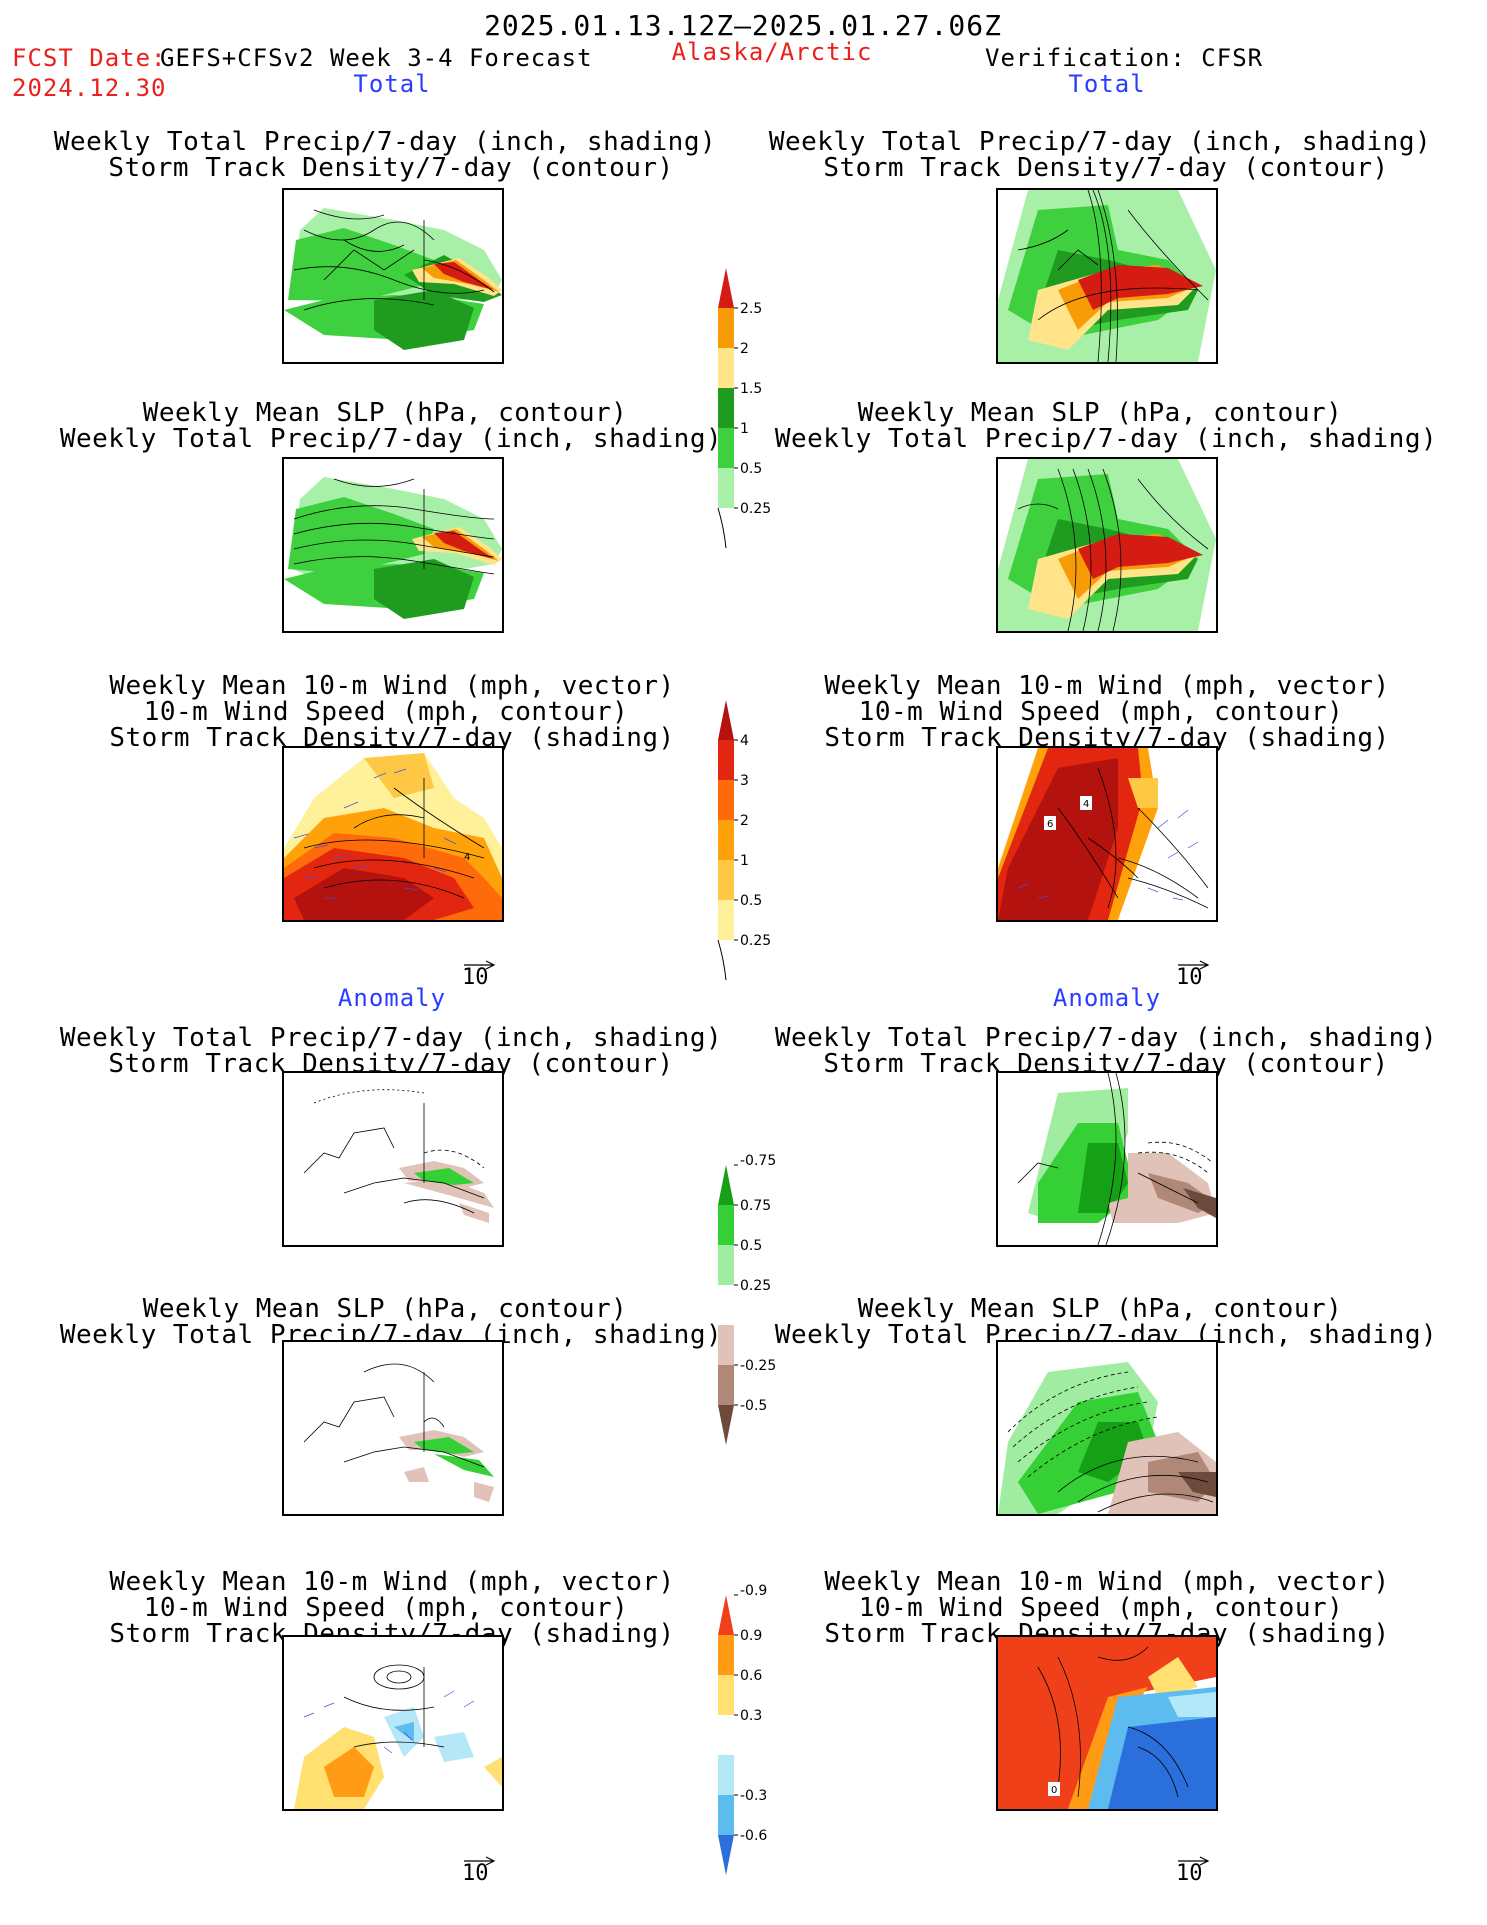 Image resolution: width=1487 pixels, height=1925 pixels. Describe the element at coordinates (758, 1161) in the screenshot. I see `colorbar-label: -0.75` at that location.